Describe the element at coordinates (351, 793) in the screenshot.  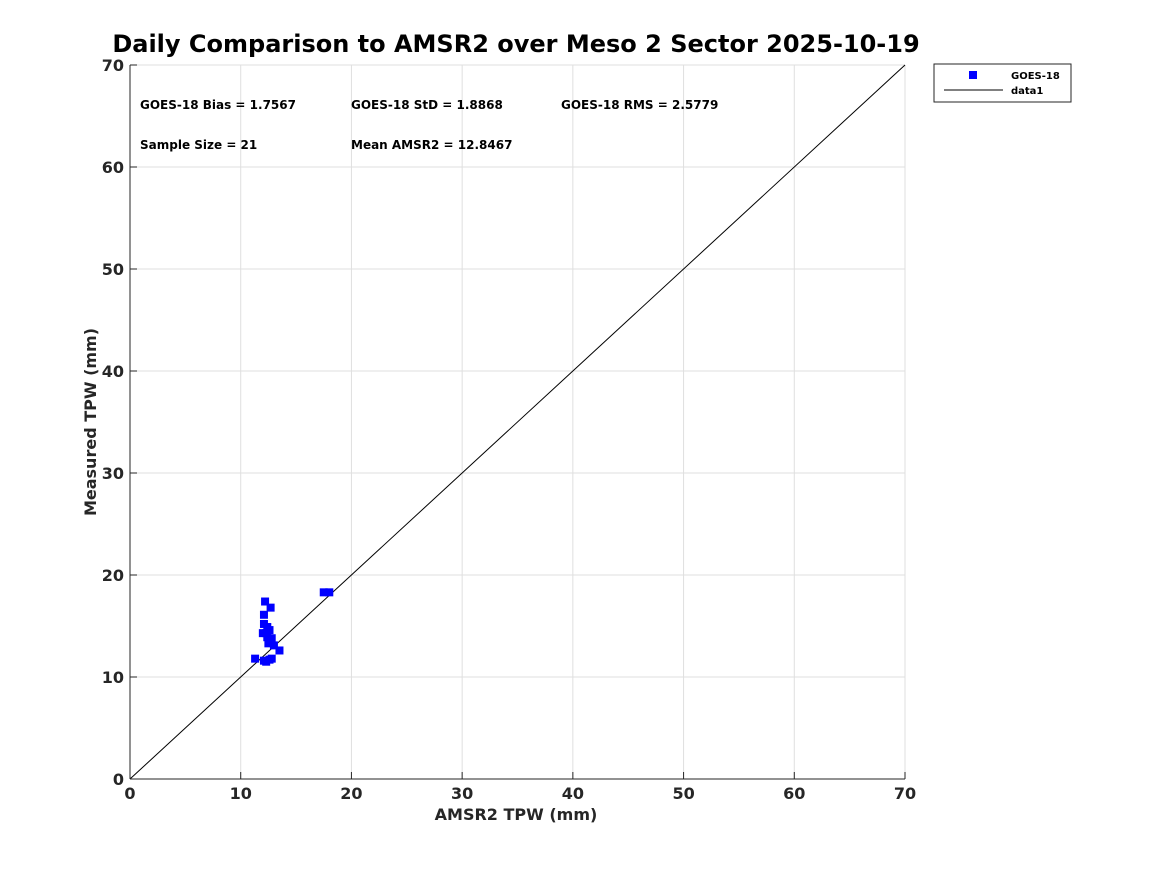
I see `x-tick-label: 20` at that location.